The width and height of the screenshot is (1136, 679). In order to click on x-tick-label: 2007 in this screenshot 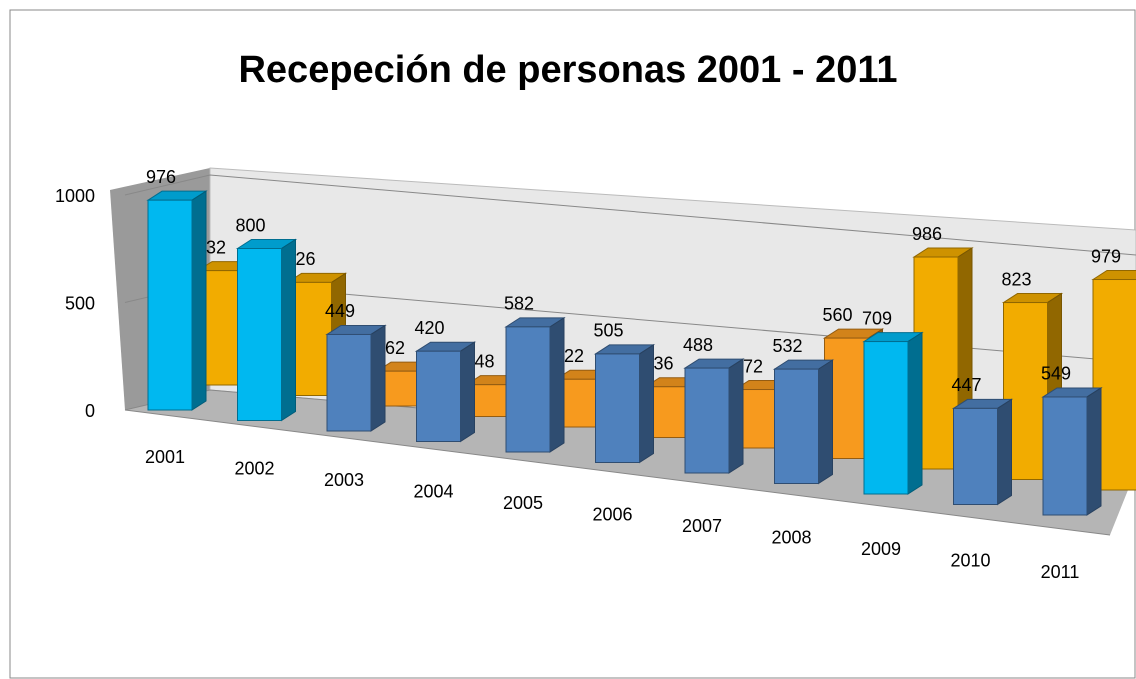, I will do `click(702, 526)`.